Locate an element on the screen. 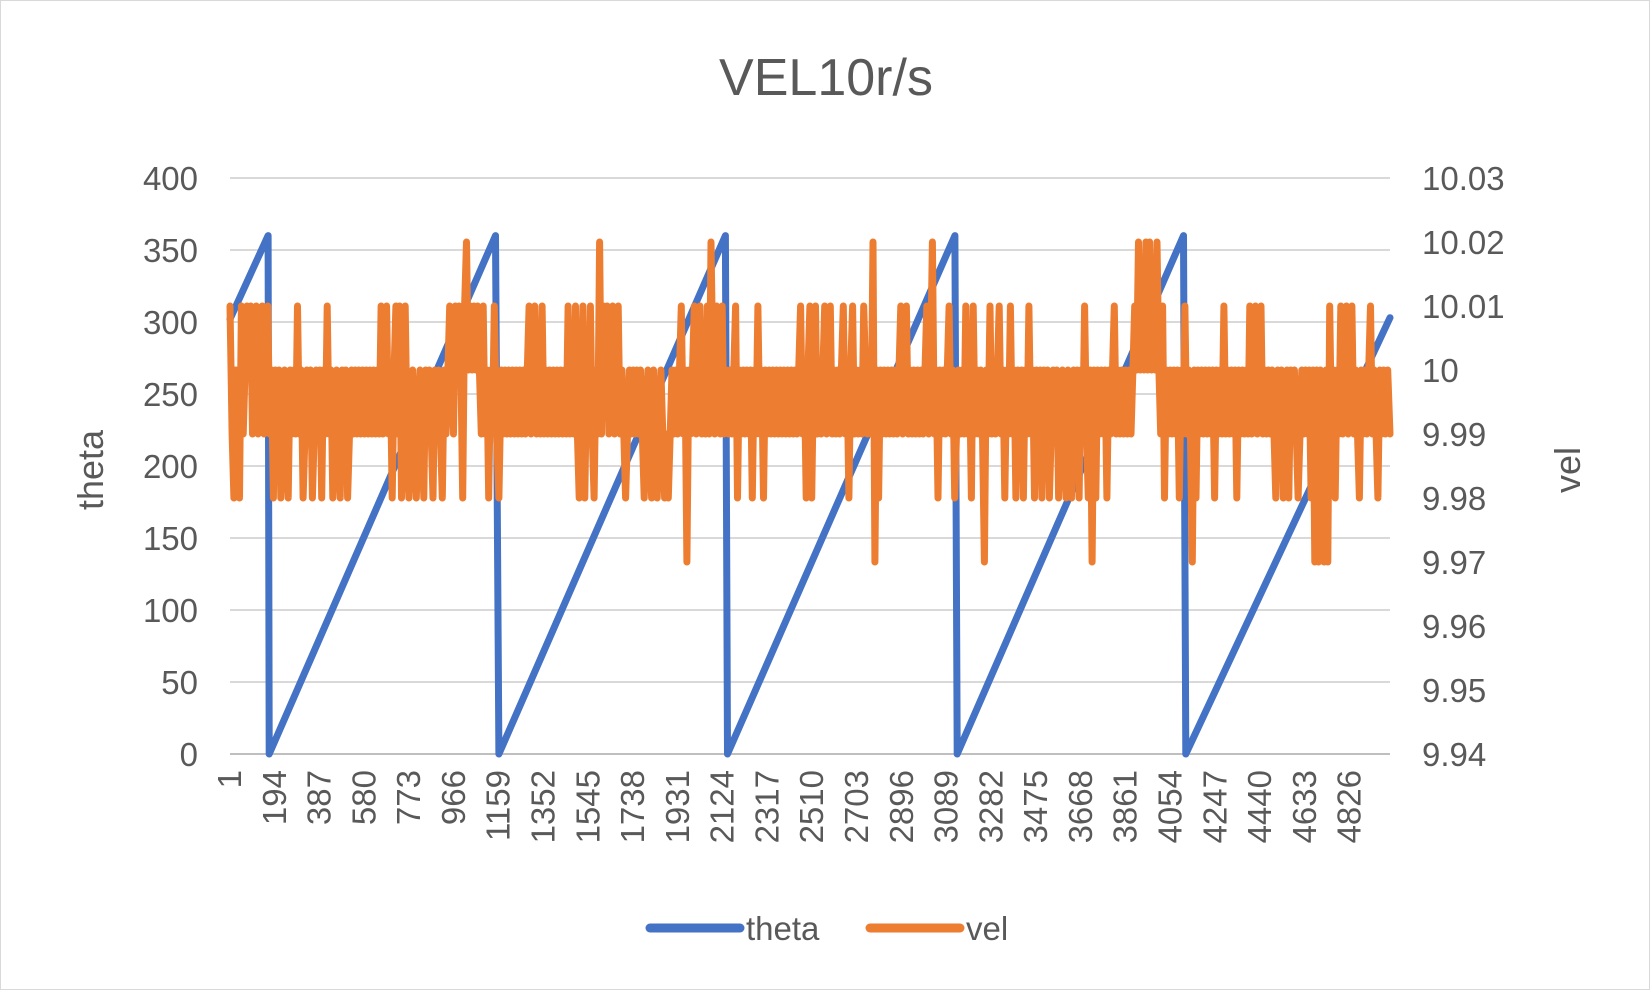  x-tick-label: 3089 is located at coordinates (946, 806).